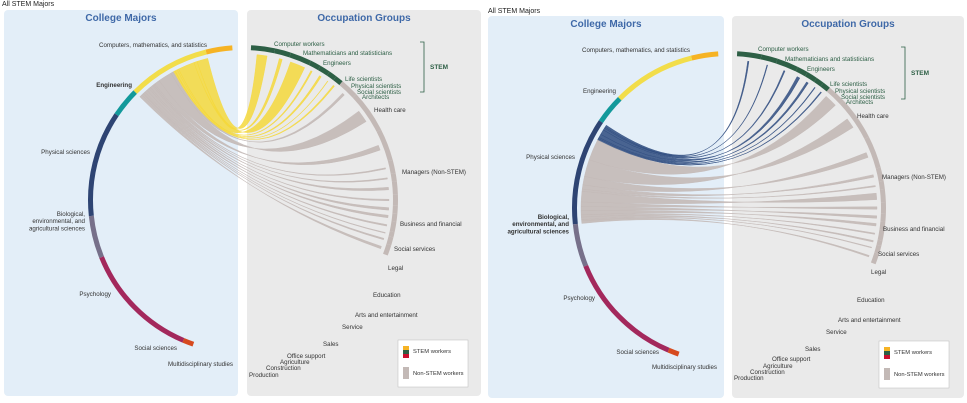 The image size is (967, 403). What do you see at coordinates (914, 364) in the screenshot?
I see `legend-box` at bounding box center [914, 364].